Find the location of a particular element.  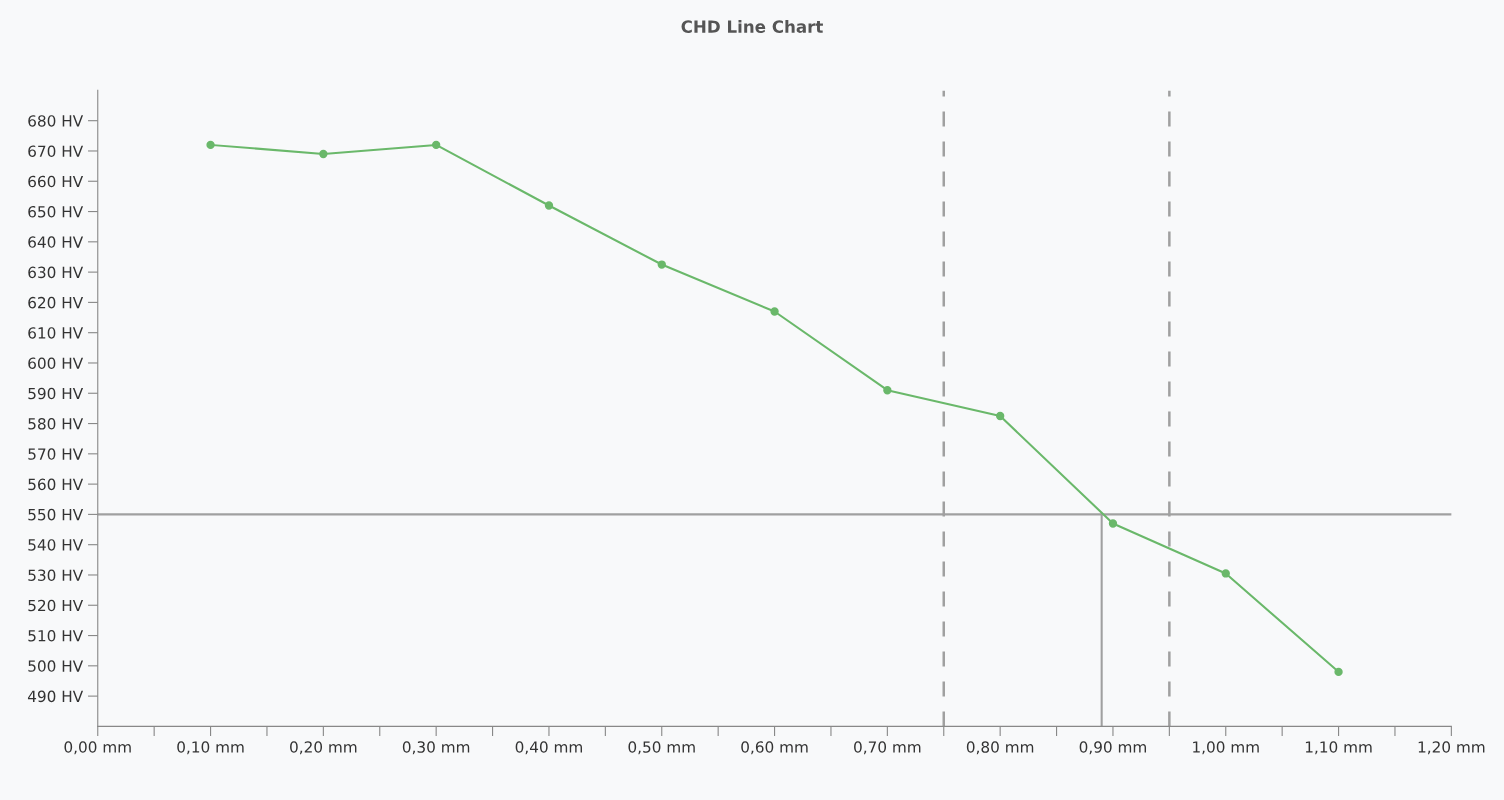

x-tick-label: 0,00 mm is located at coordinates (97, 748).